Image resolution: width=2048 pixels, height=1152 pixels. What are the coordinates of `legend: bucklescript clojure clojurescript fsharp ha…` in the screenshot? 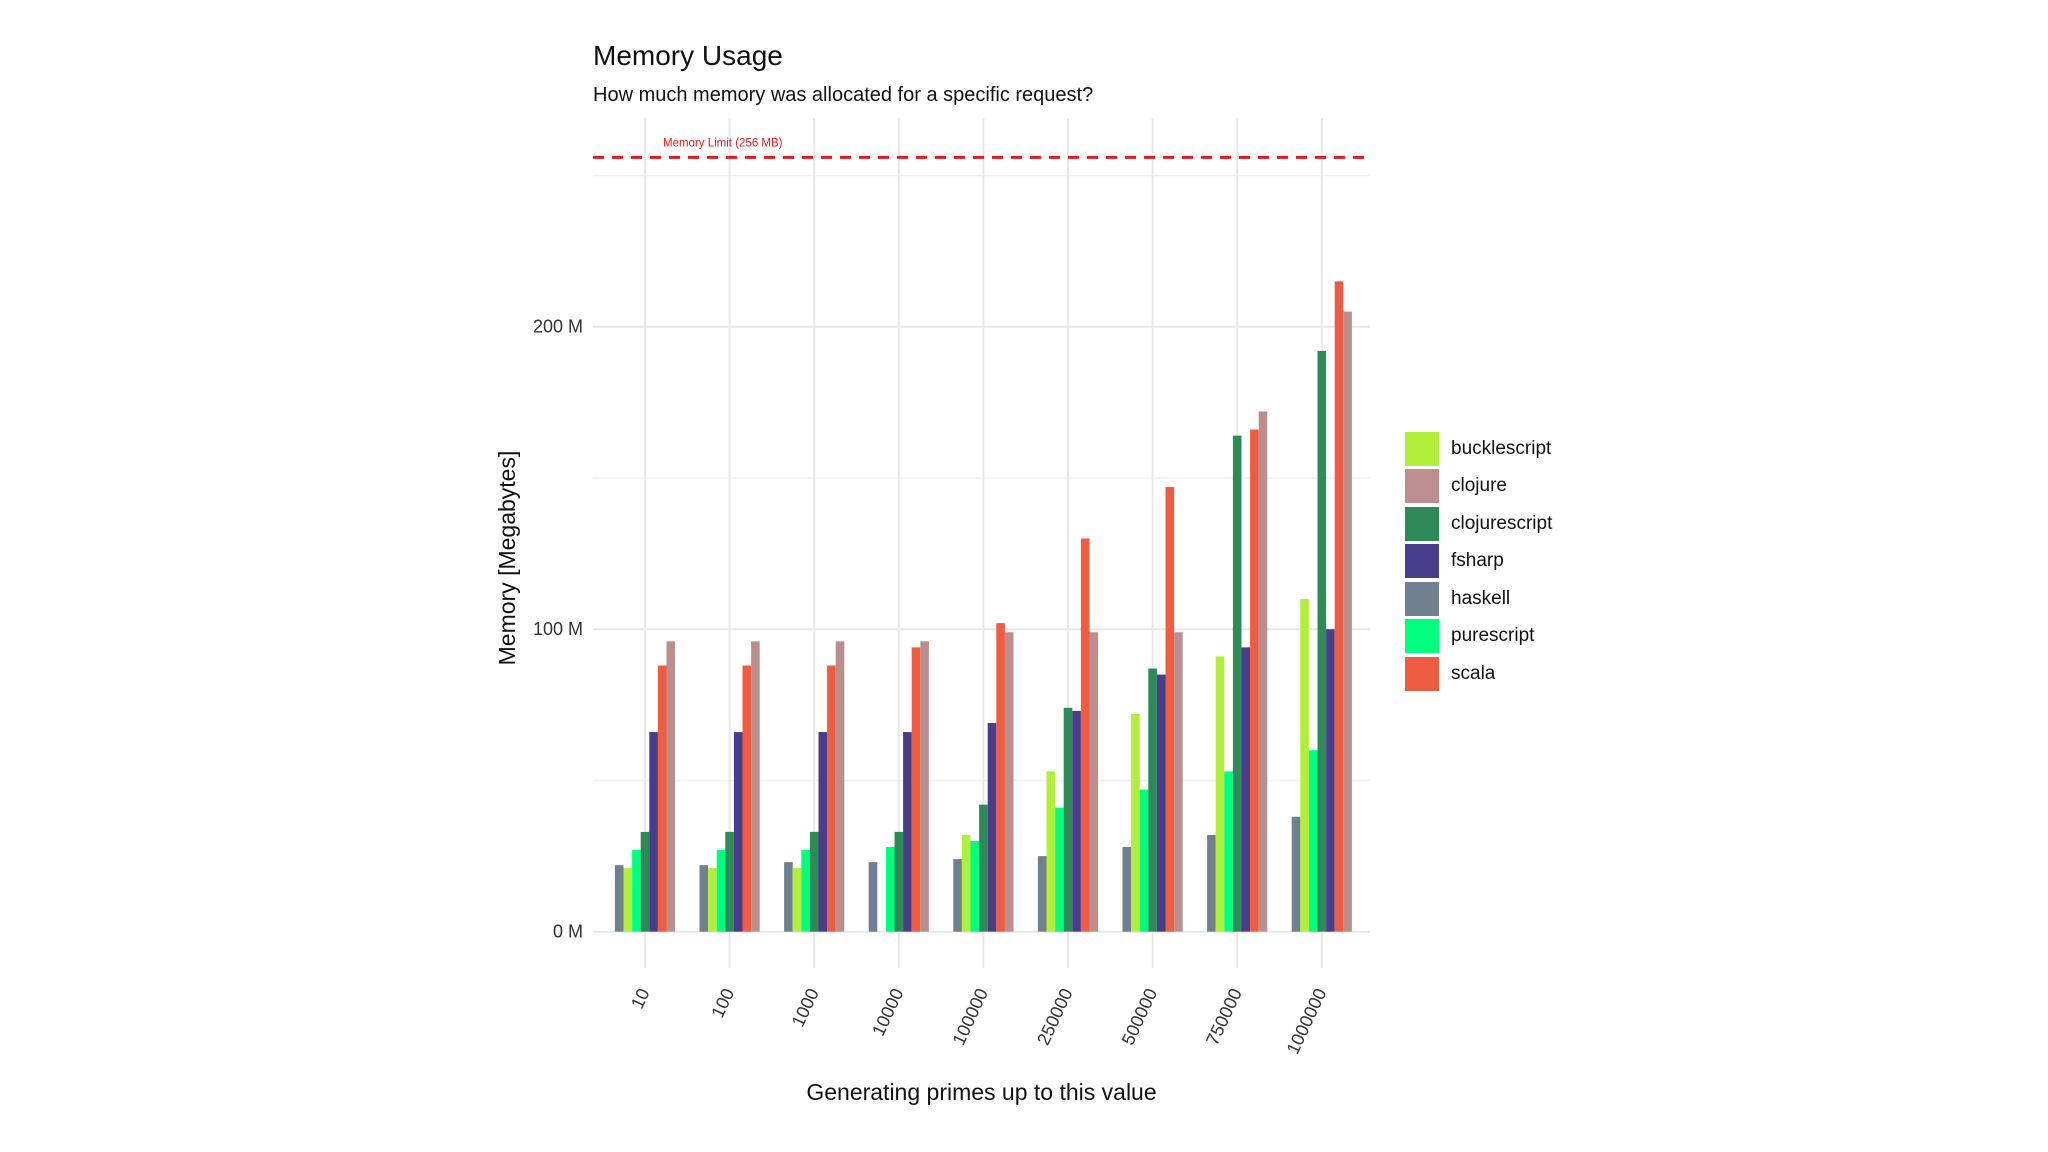 It's located at (1478, 561).